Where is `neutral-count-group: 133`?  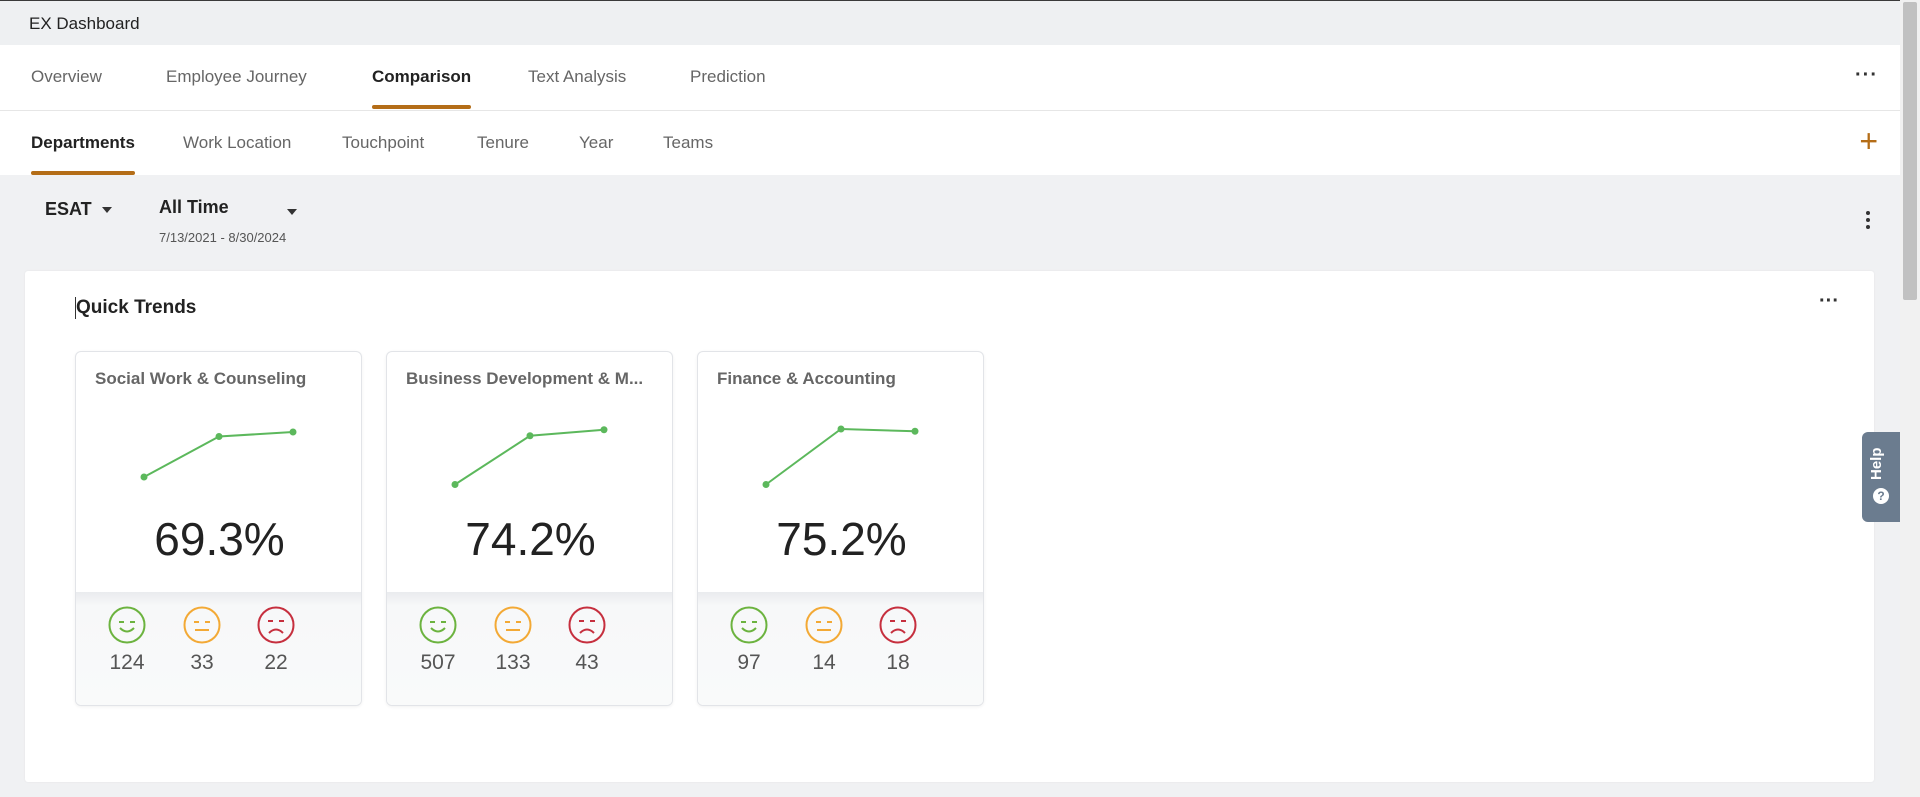 neutral-count-group: 133 is located at coordinates (513, 640).